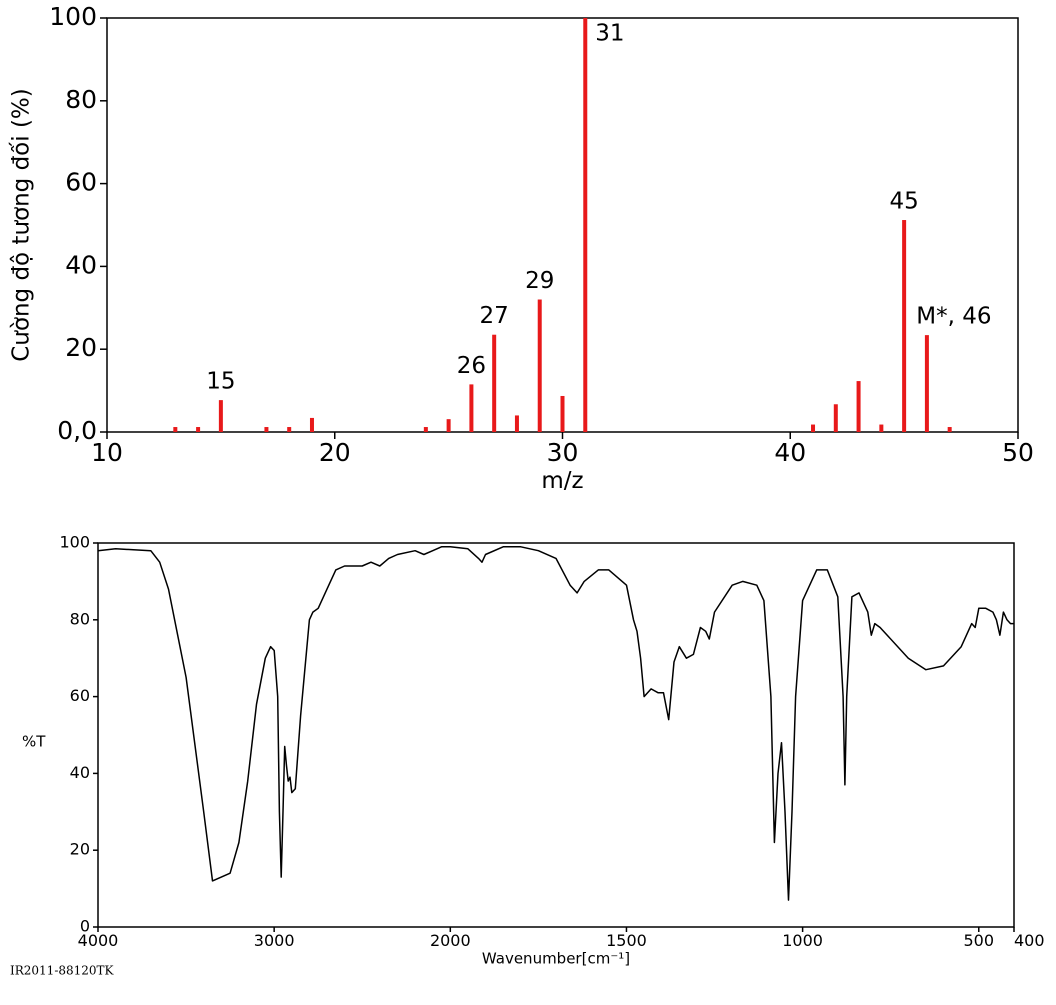 The width and height of the screenshot is (1056, 1005). What do you see at coordinates (335, 452) in the screenshot?
I see `x-tick-label: 20` at bounding box center [335, 452].